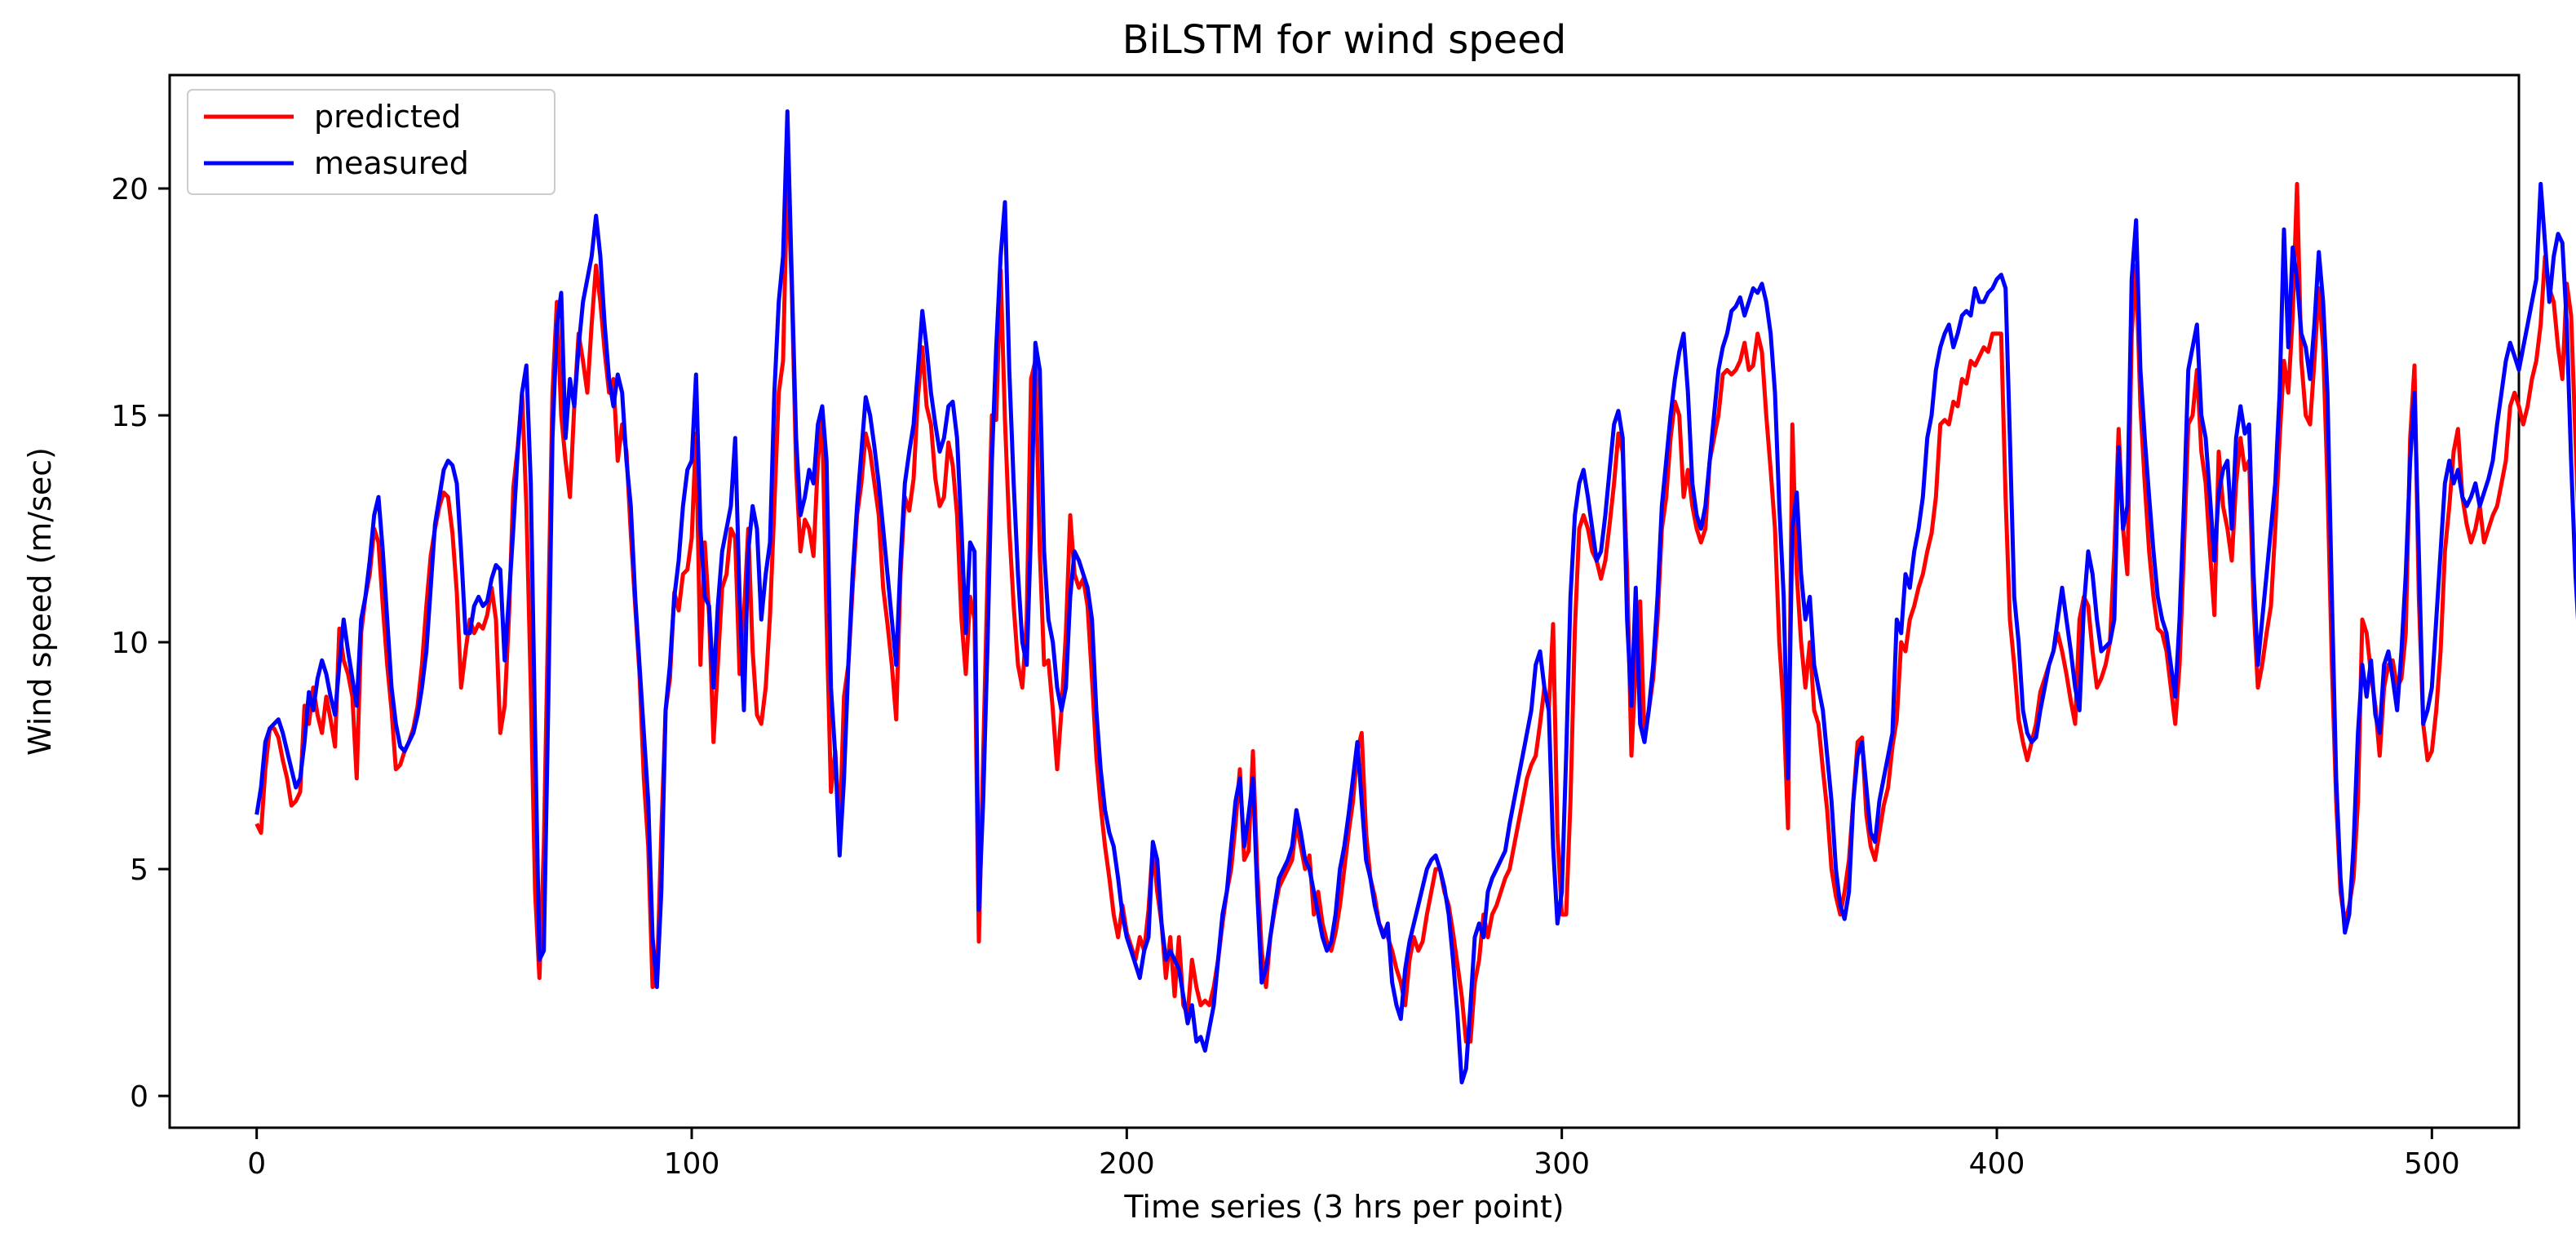 The height and width of the screenshot is (1255, 2576). I want to click on y-tick-label: 10, so click(129, 643).